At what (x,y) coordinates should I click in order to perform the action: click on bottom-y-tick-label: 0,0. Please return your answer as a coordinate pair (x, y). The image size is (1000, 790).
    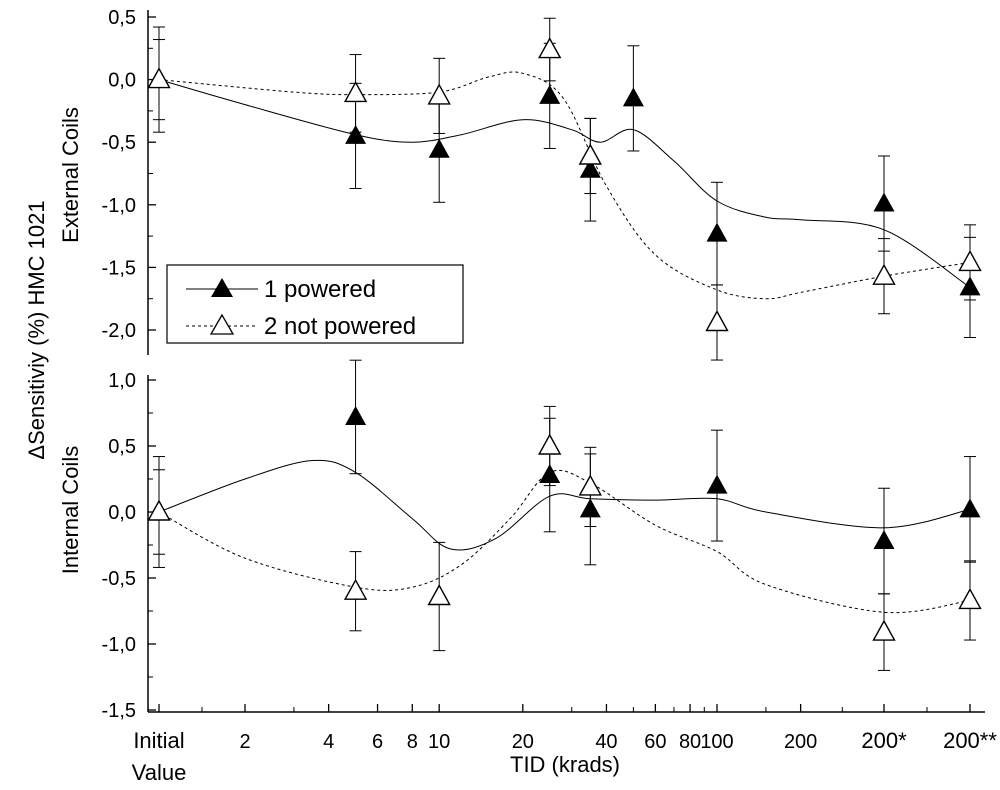
    Looking at the image, I should click on (122, 513).